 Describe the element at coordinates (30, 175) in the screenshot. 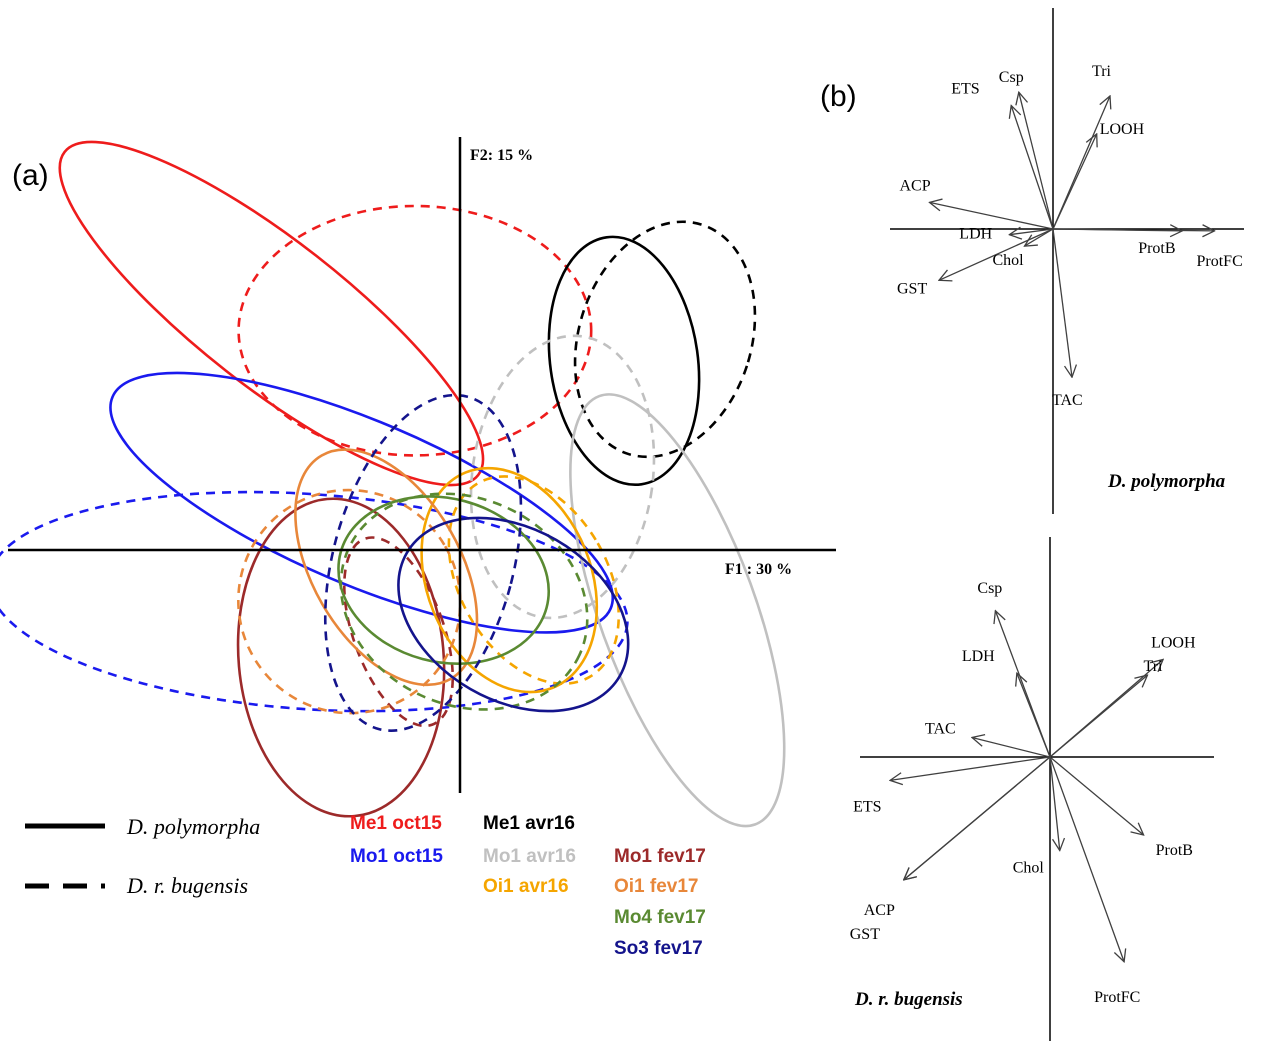

I see `panel-a-label: (a)` at that location.